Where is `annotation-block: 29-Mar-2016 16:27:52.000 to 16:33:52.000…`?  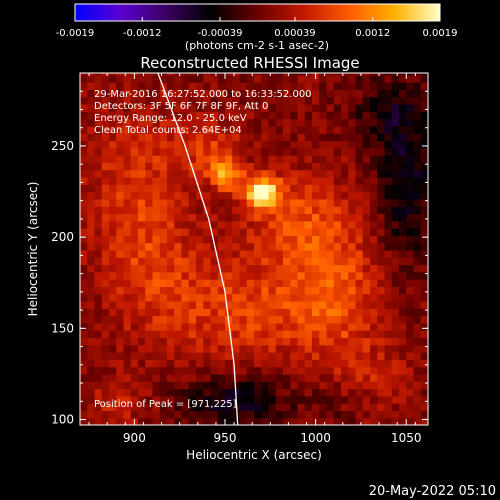 annotation-block: 29-Mar-2016 16:27:52.000 to 16:33:52.000… is located at coordinates (203, 112).